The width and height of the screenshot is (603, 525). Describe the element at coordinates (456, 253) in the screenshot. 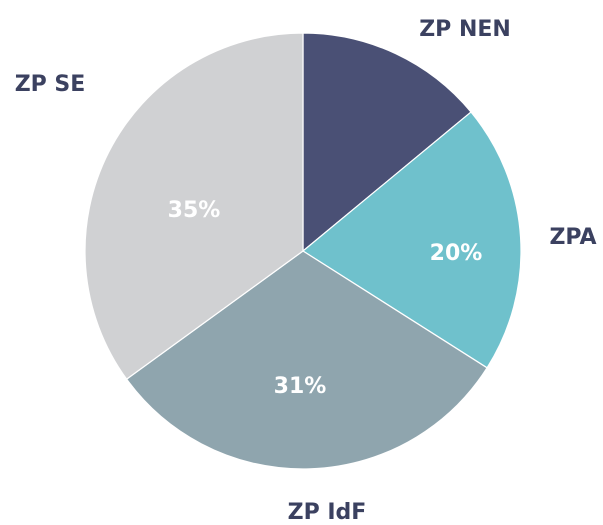

I see `value-label: 20%` at that location.